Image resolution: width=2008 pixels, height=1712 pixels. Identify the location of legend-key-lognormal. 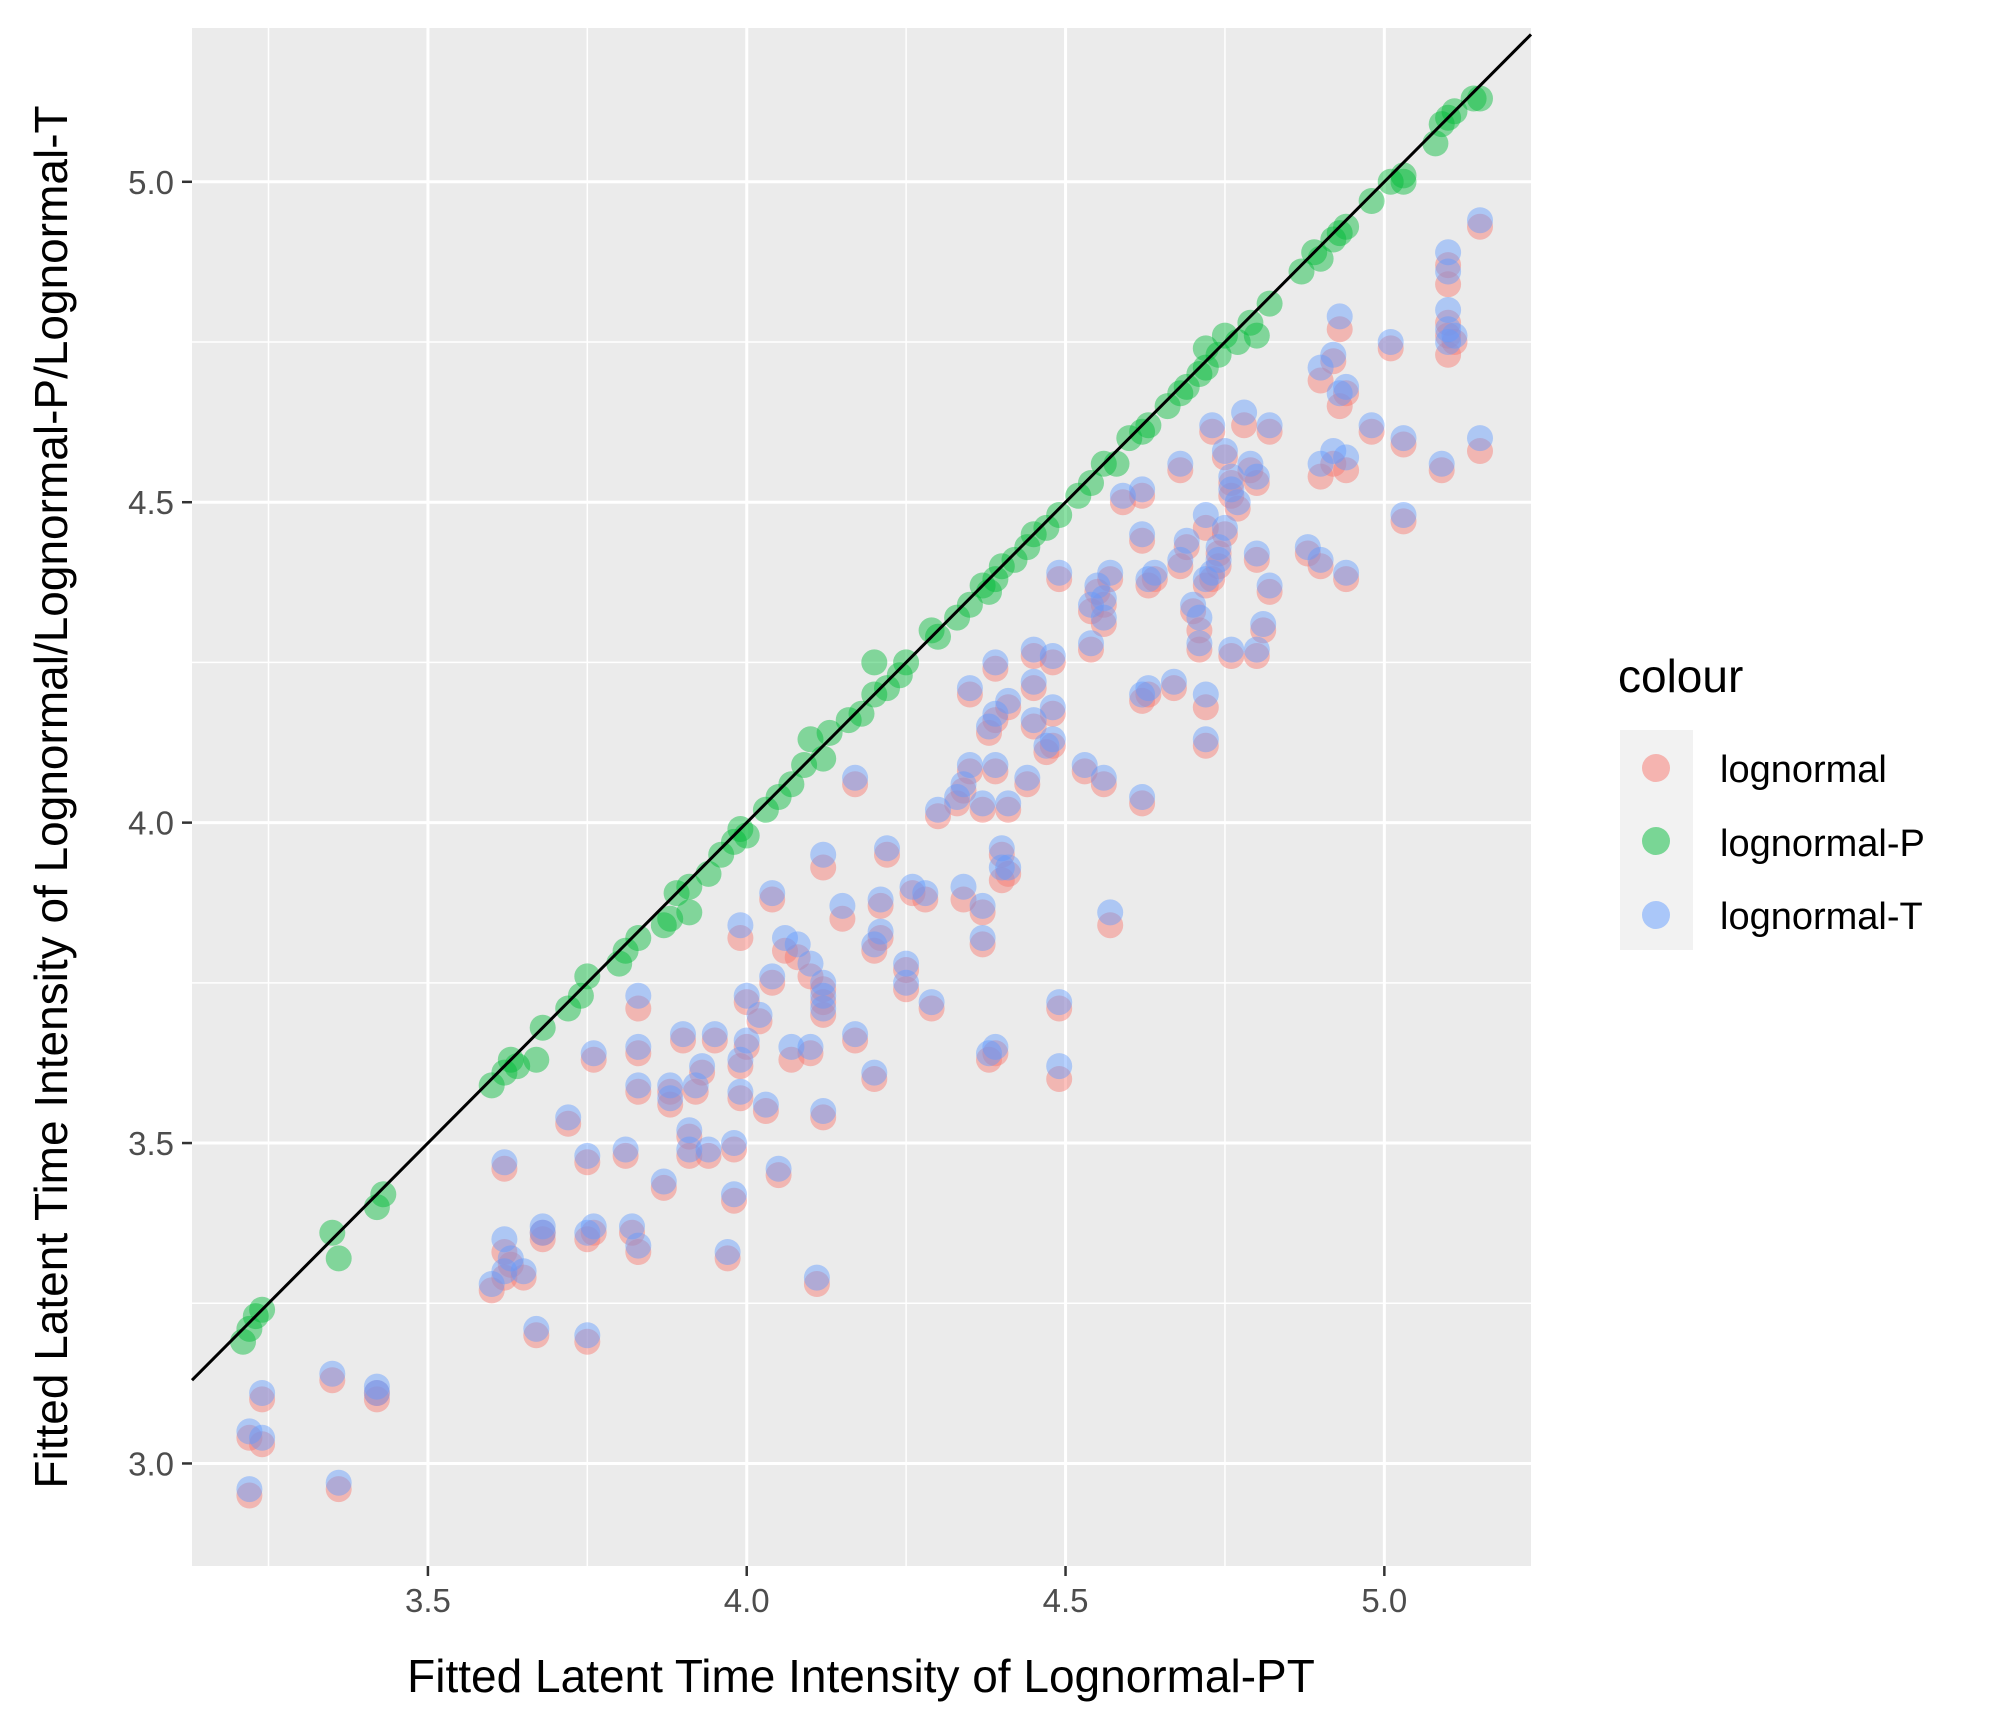
(1656, 768).